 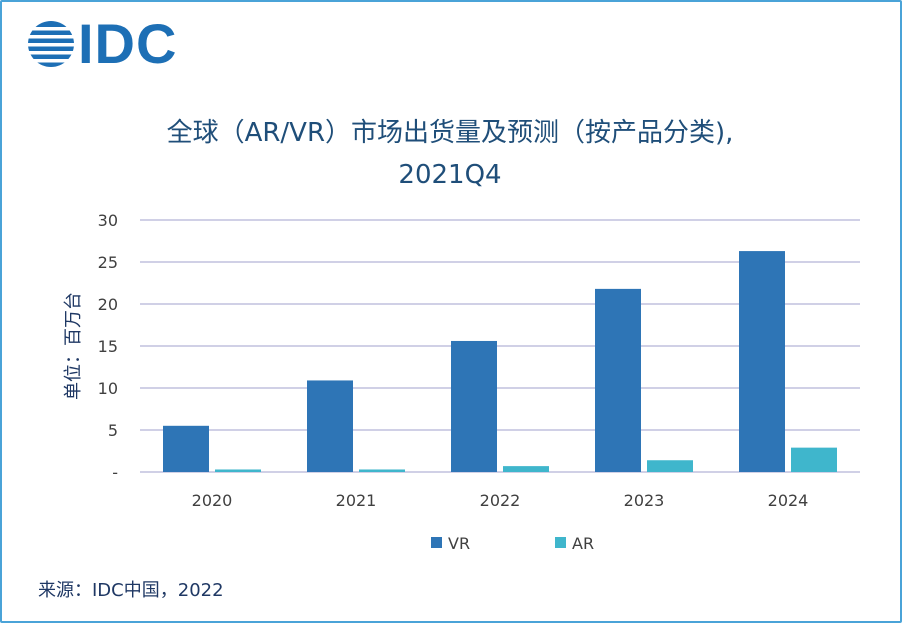 I want to click on legend: VR AR, so click(x=512, y=543).